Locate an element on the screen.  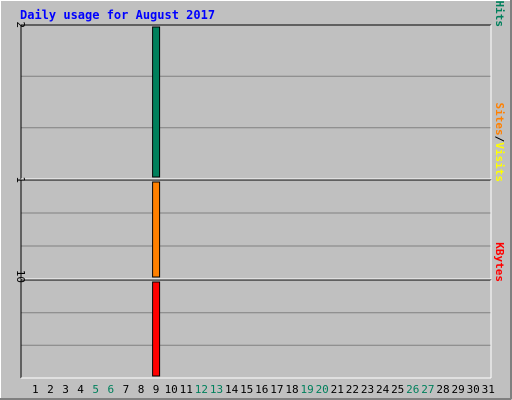
panel-kbytes-y-max-label: 10 is located at coordinates (20, 276).